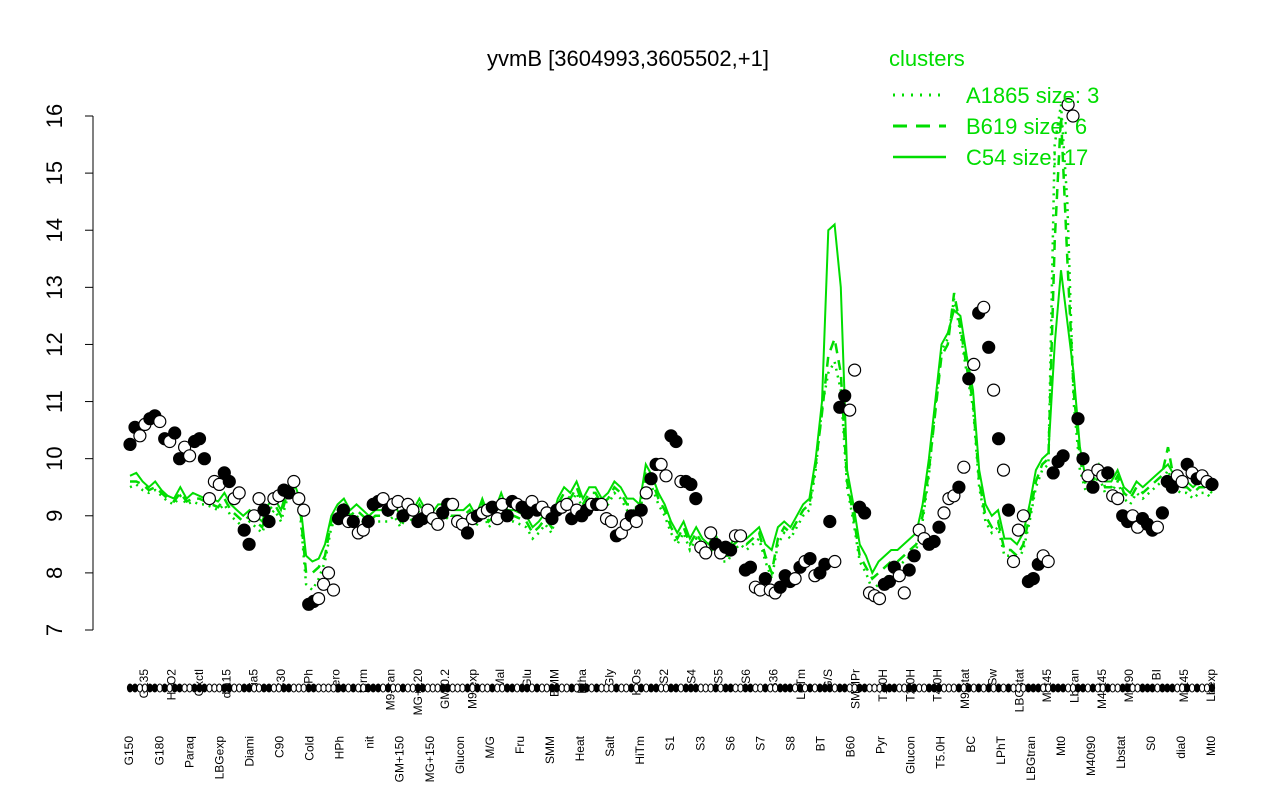 The width and height of the screenshot is (1280, 800). I want to click on x-tick-label: Mt0, so click(1061, 746).